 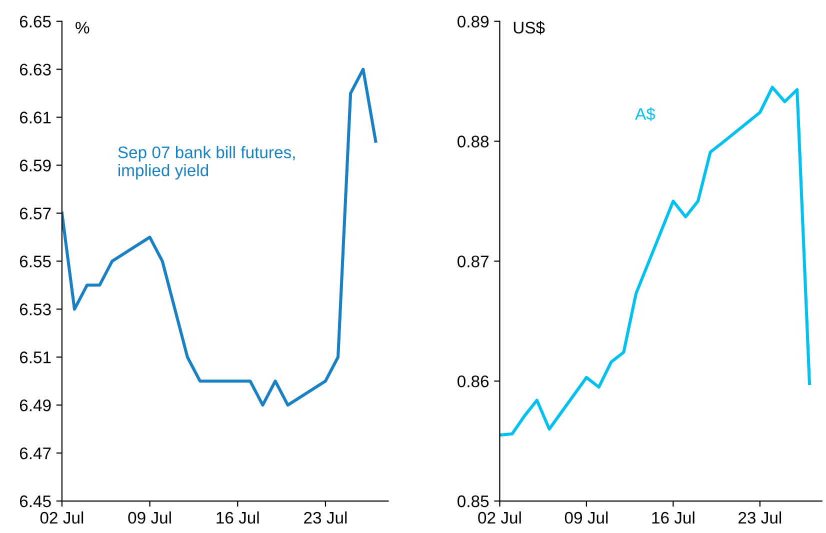 I want to click on y-axis-title: US$, so click(x=529, y=28).